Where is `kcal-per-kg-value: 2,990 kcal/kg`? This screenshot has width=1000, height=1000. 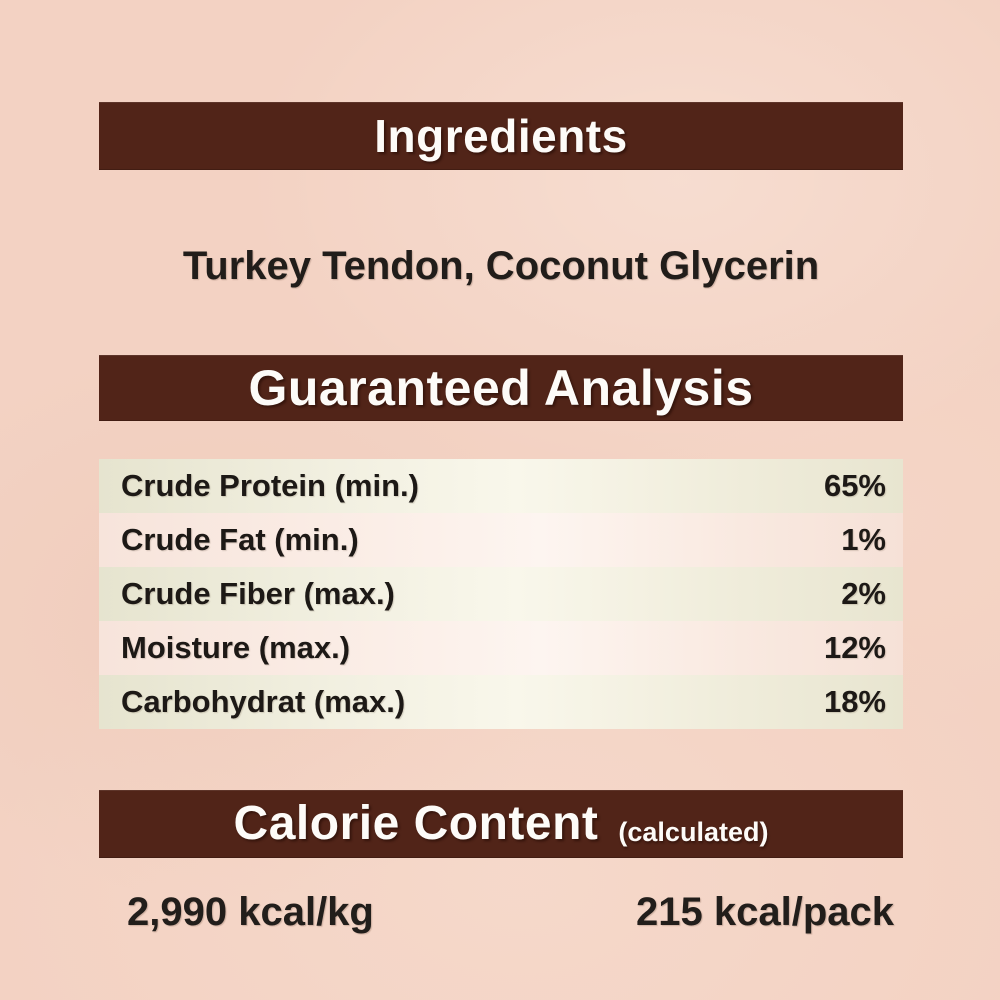
kcal-per-kg-value: 2,990 kcal/kg is located at coordinates (250, 911).